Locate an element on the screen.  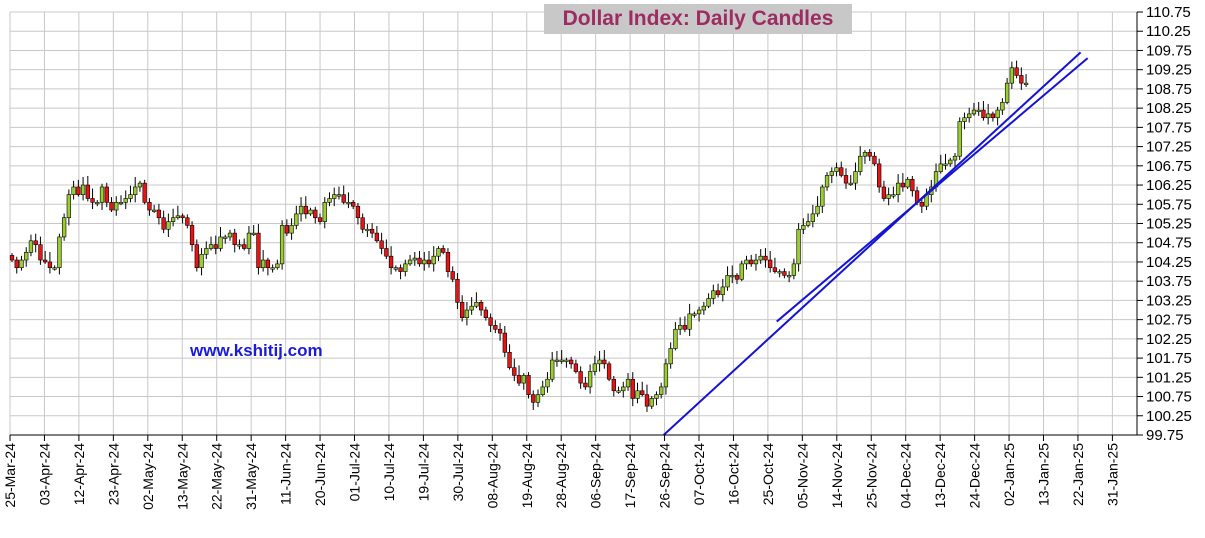
title-background is located at coordinates (698, 19).